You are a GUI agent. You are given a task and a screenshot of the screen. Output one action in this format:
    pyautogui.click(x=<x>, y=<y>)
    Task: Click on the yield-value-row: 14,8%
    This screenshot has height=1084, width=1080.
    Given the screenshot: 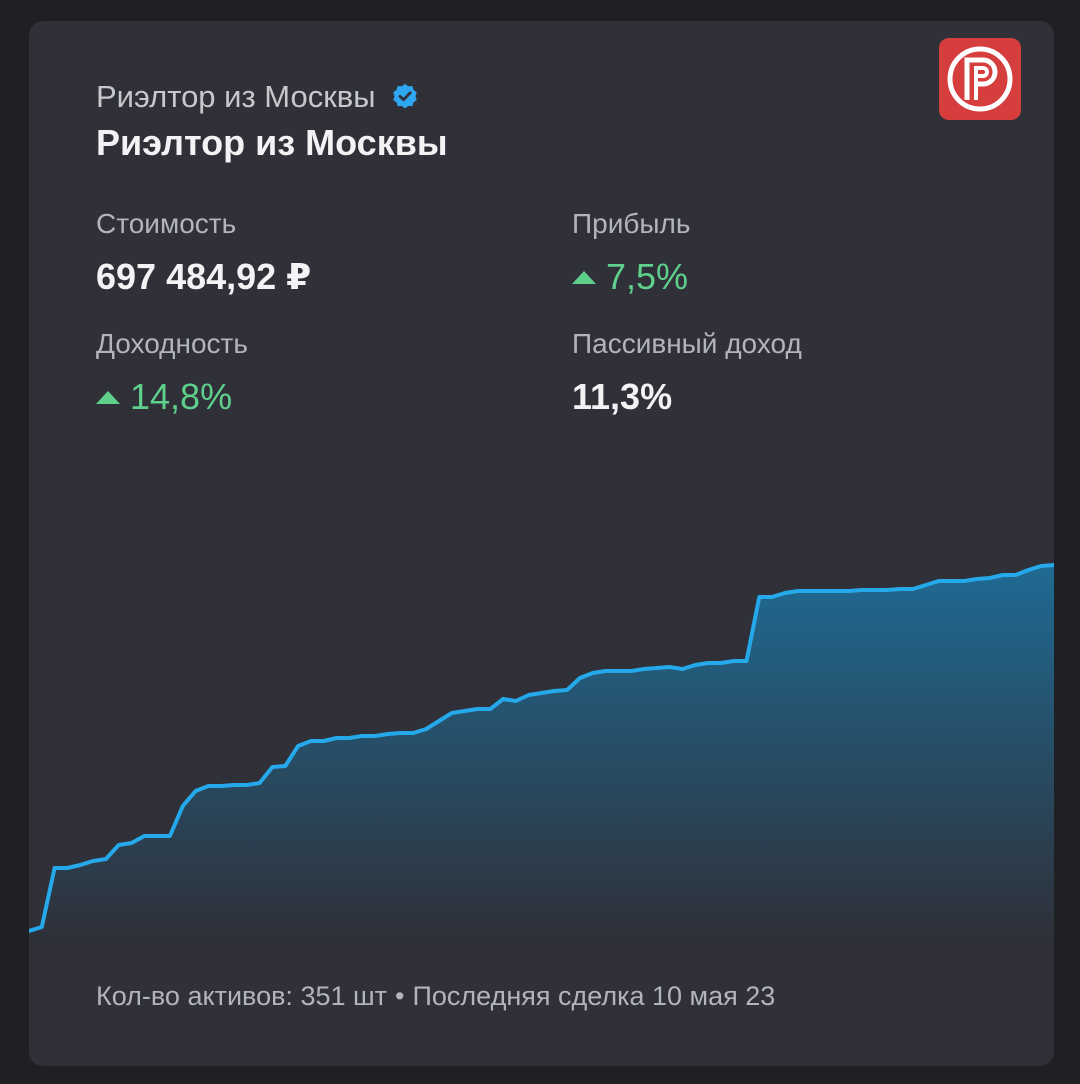 What is the action you would take?
    pyautogui.click(x=172, y=397)
    